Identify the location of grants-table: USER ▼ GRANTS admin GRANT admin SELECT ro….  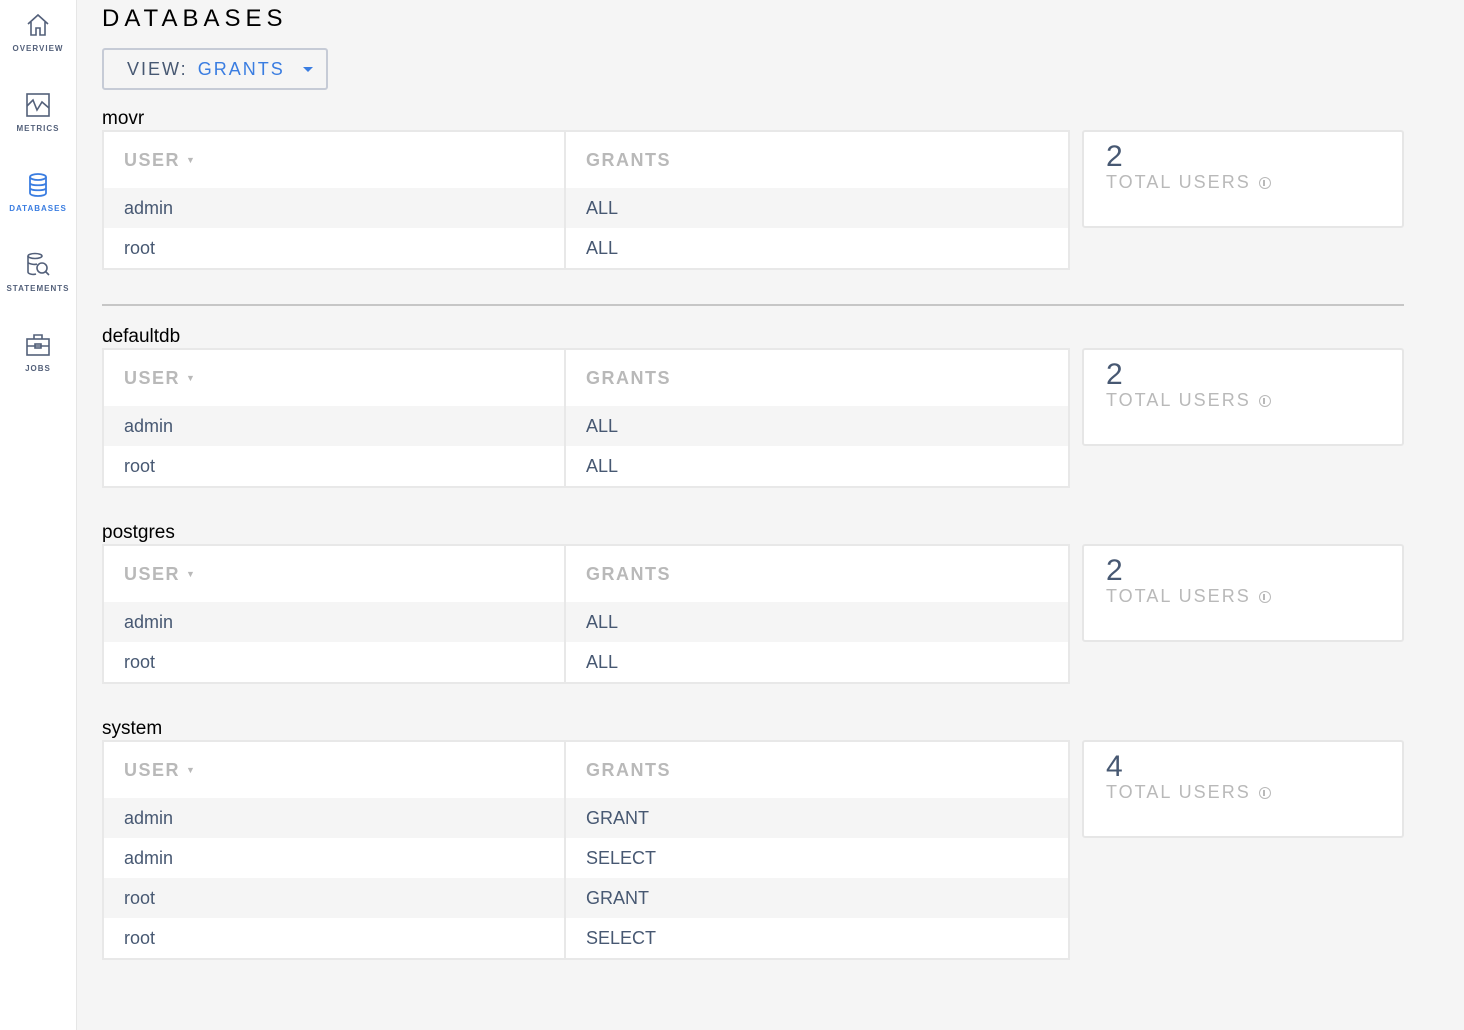
(586, 850).